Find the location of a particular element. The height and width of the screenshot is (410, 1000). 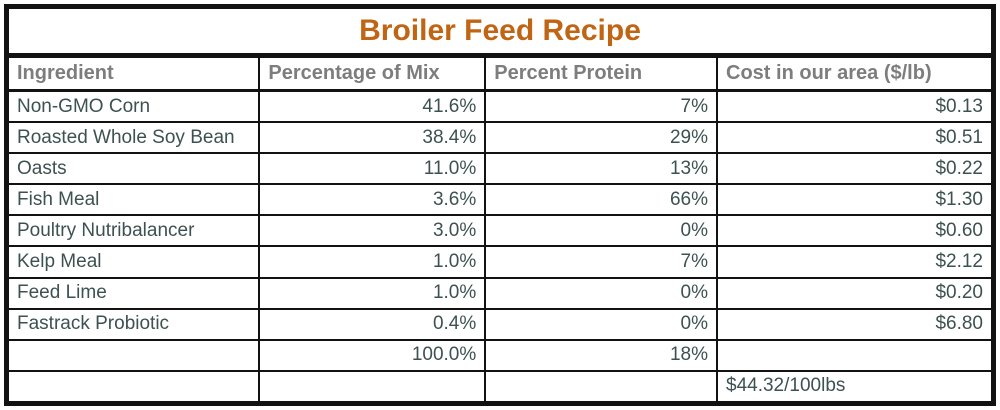

cell-ingredient: Poultry Nutribalancer is located at coordinates (135, 231).